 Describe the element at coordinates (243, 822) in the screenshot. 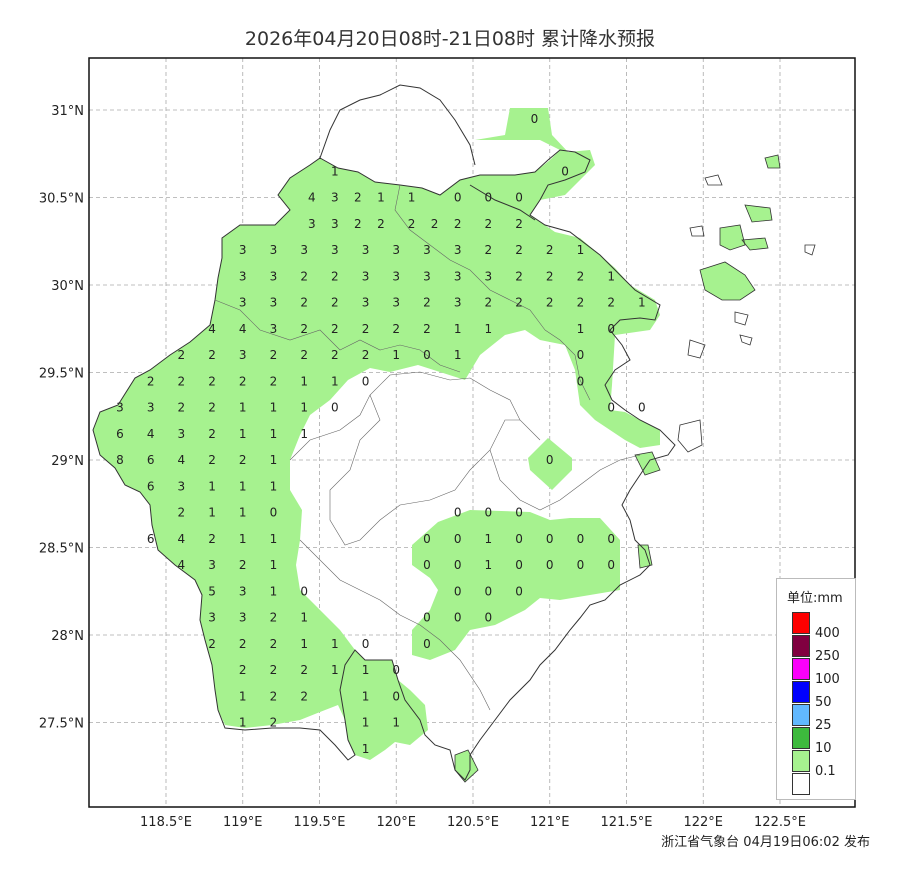

I see `x-tick-label: 119°E` at that location.